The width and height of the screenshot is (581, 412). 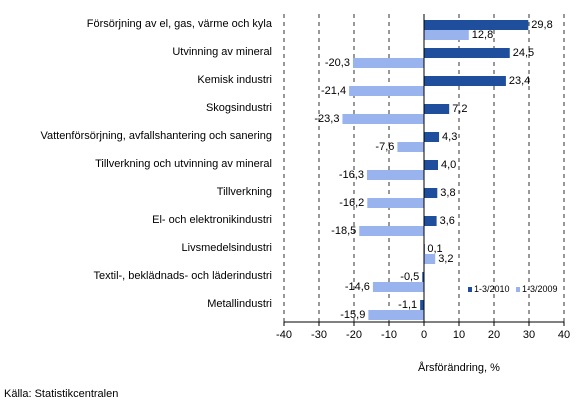 I want to click on data-label: 7,2, so click(x=459, y=109).